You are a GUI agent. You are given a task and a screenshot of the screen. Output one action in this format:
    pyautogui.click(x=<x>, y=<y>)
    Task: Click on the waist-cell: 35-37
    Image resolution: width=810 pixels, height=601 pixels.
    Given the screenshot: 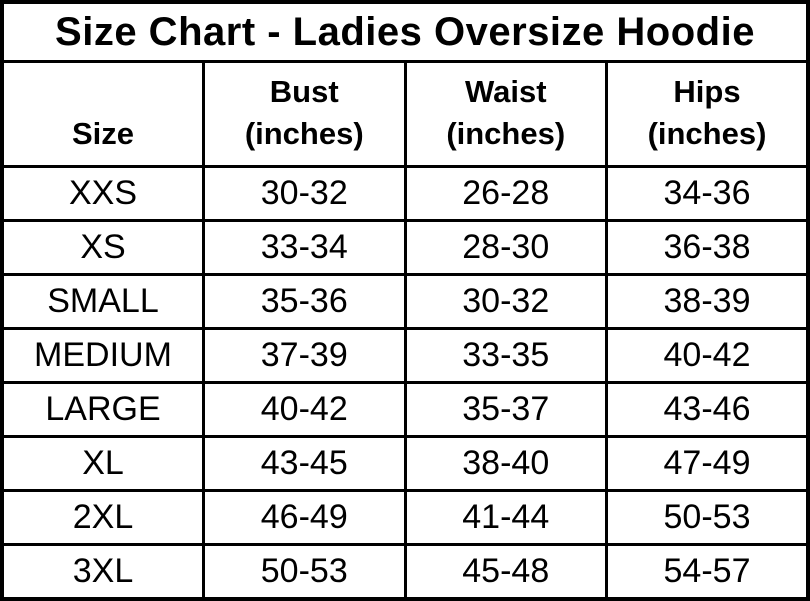 What is the action you would take?
    pyautogui.click(x=505, y=409)
    